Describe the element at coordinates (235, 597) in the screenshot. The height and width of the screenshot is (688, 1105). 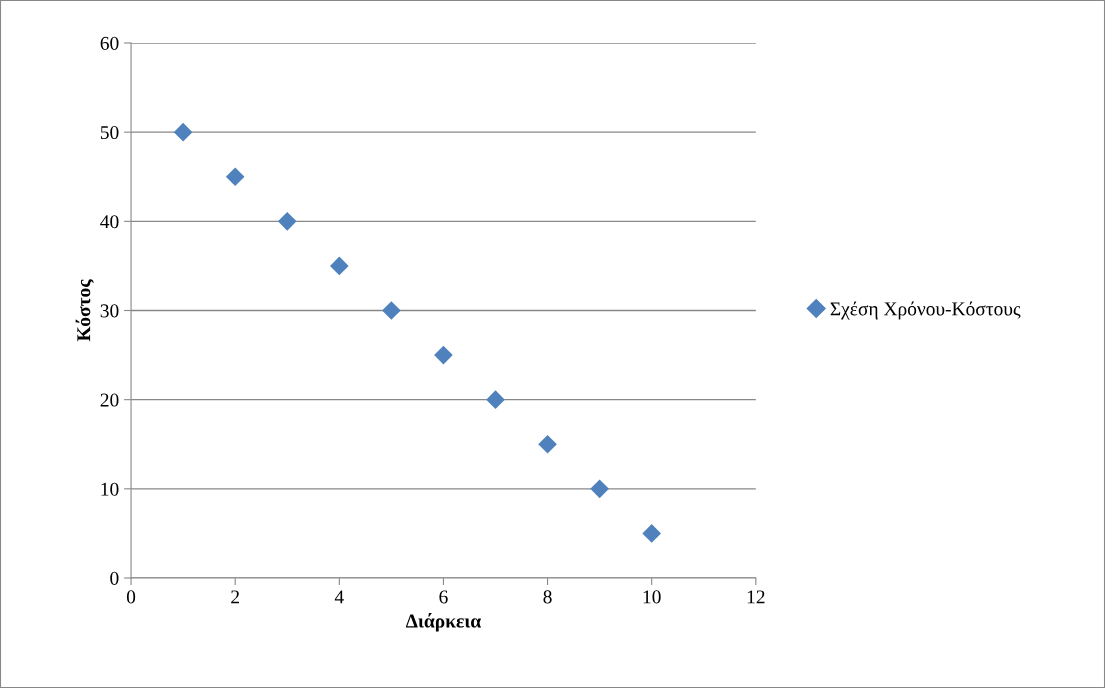
I see `x-tick-label: 2` at that location.